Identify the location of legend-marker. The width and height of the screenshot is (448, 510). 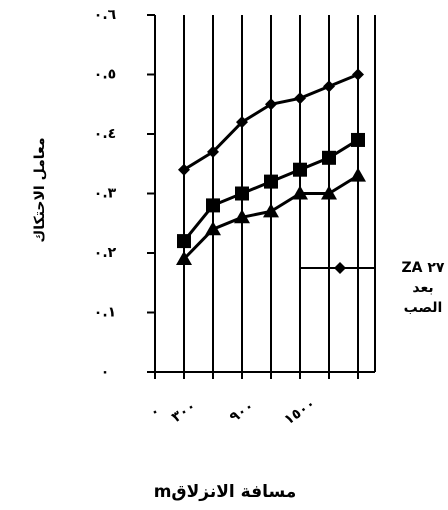
(340, 268).